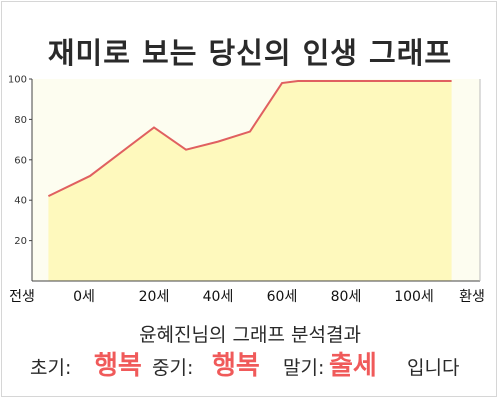 Image resolution: width=500 pixels, height=400 pixels. I want to click on x-tick-label: 80세, so click(346, 297).